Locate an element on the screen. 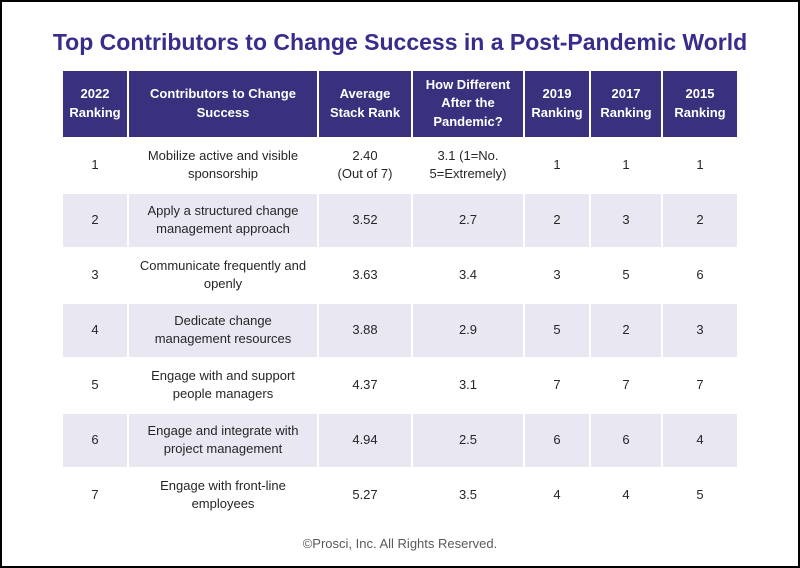 The image size is (800, 568). cell-contributor: Engage with front-line employees is located at coordinates (223, 495).